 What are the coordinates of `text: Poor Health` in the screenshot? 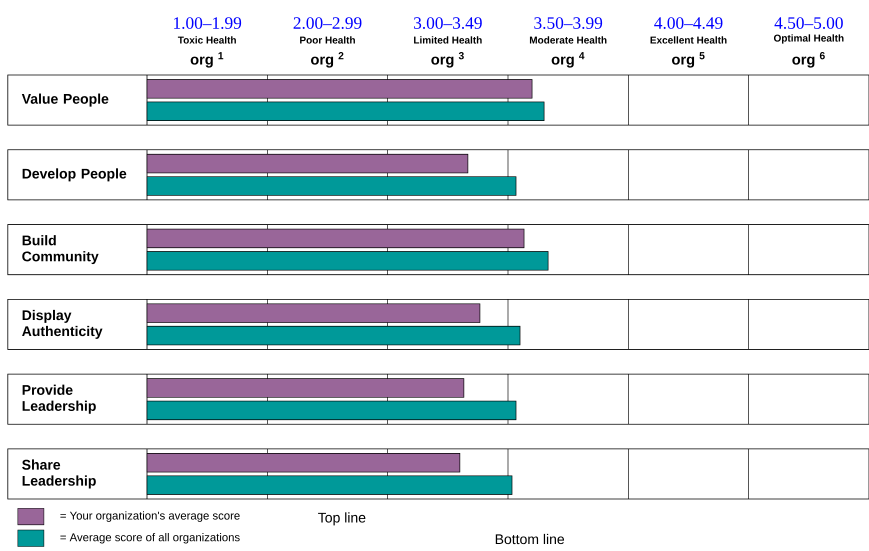 It's located at (327, 40).